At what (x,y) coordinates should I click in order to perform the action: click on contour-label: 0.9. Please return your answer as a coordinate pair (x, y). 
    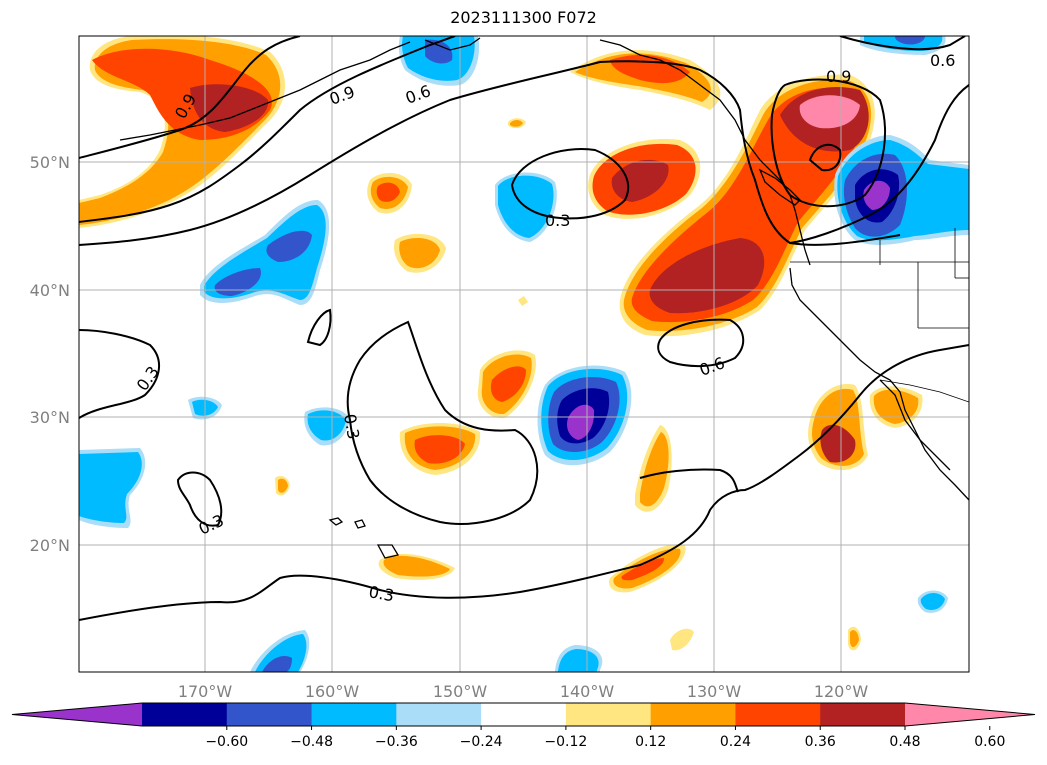
    Looking at the image, I should click on (838, 76).